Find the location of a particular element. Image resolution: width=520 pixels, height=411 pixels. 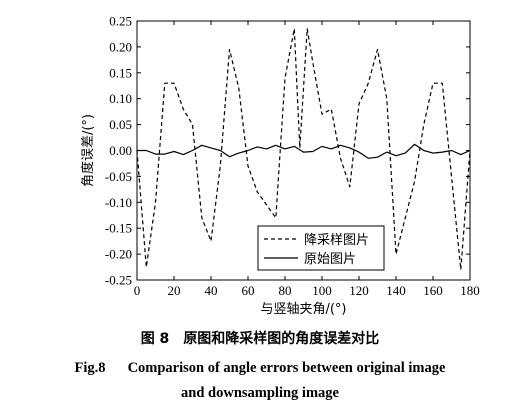

x-axis-label: 与竖轴夹角/(°) is located at coordinates (303, 309).